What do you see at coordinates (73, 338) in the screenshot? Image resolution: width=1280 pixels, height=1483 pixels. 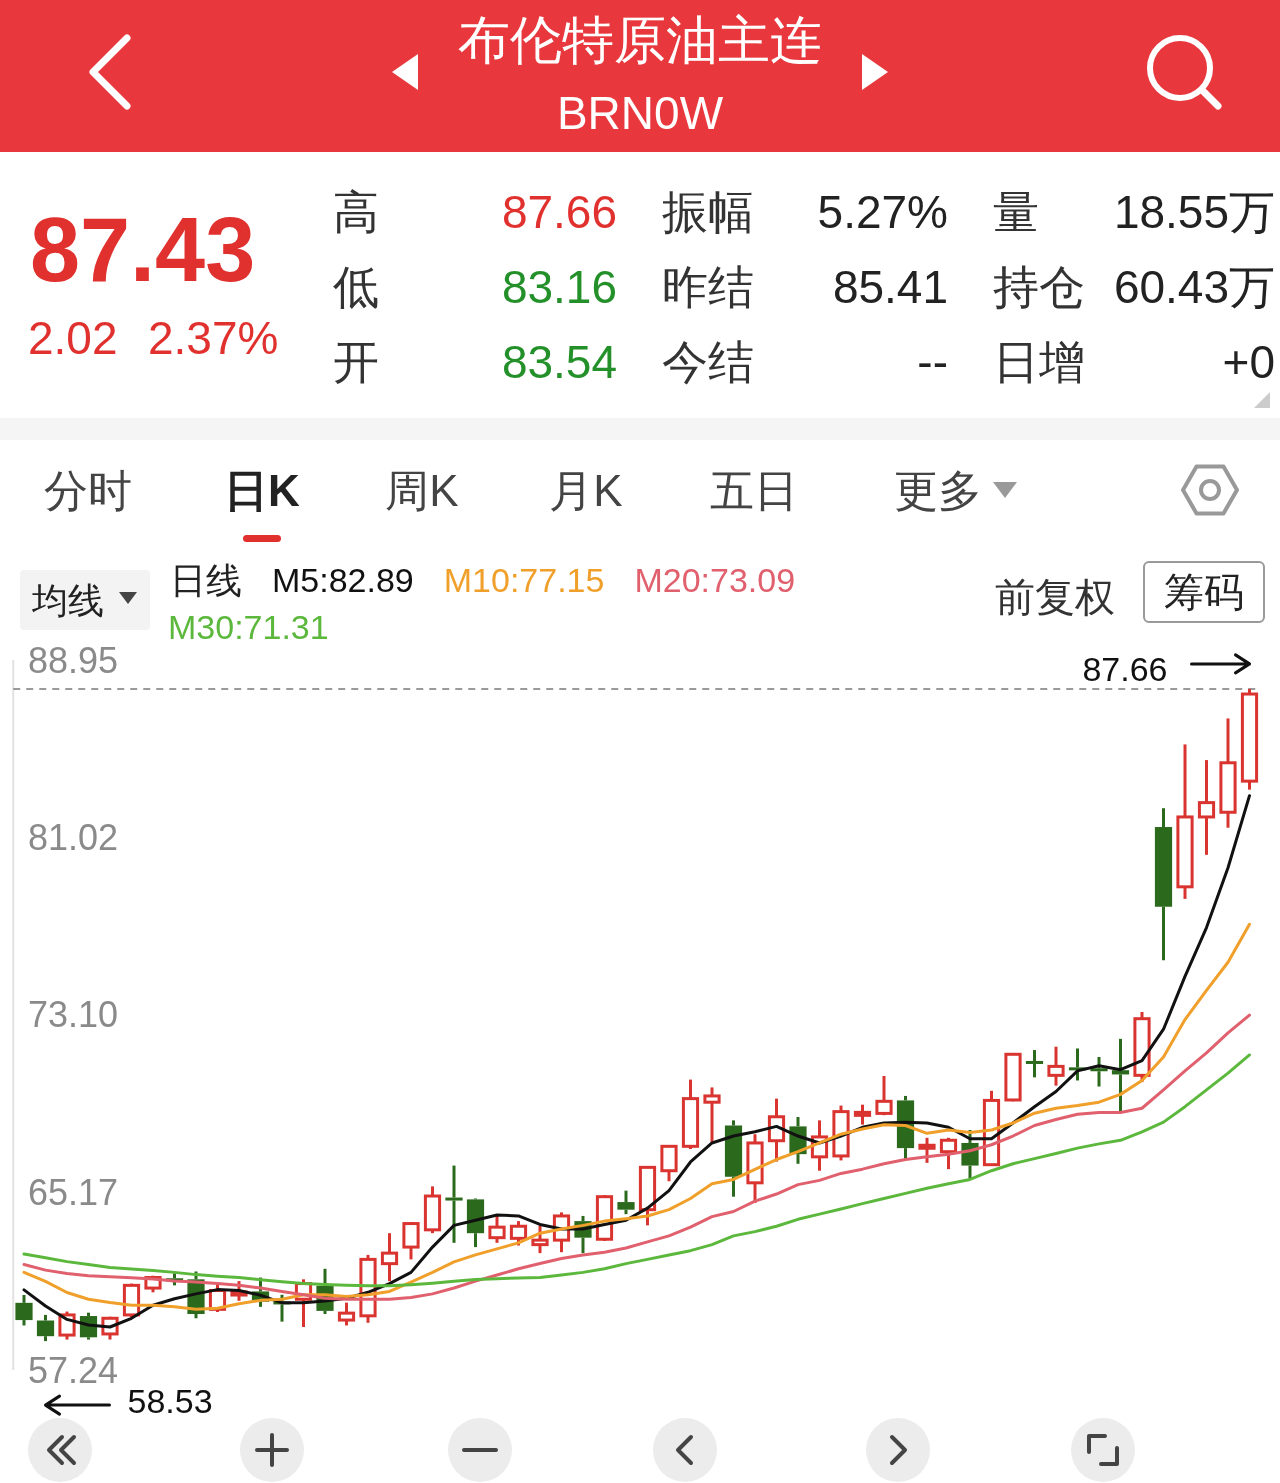 I see `text: 2.02` at bounding box center [73, 338].